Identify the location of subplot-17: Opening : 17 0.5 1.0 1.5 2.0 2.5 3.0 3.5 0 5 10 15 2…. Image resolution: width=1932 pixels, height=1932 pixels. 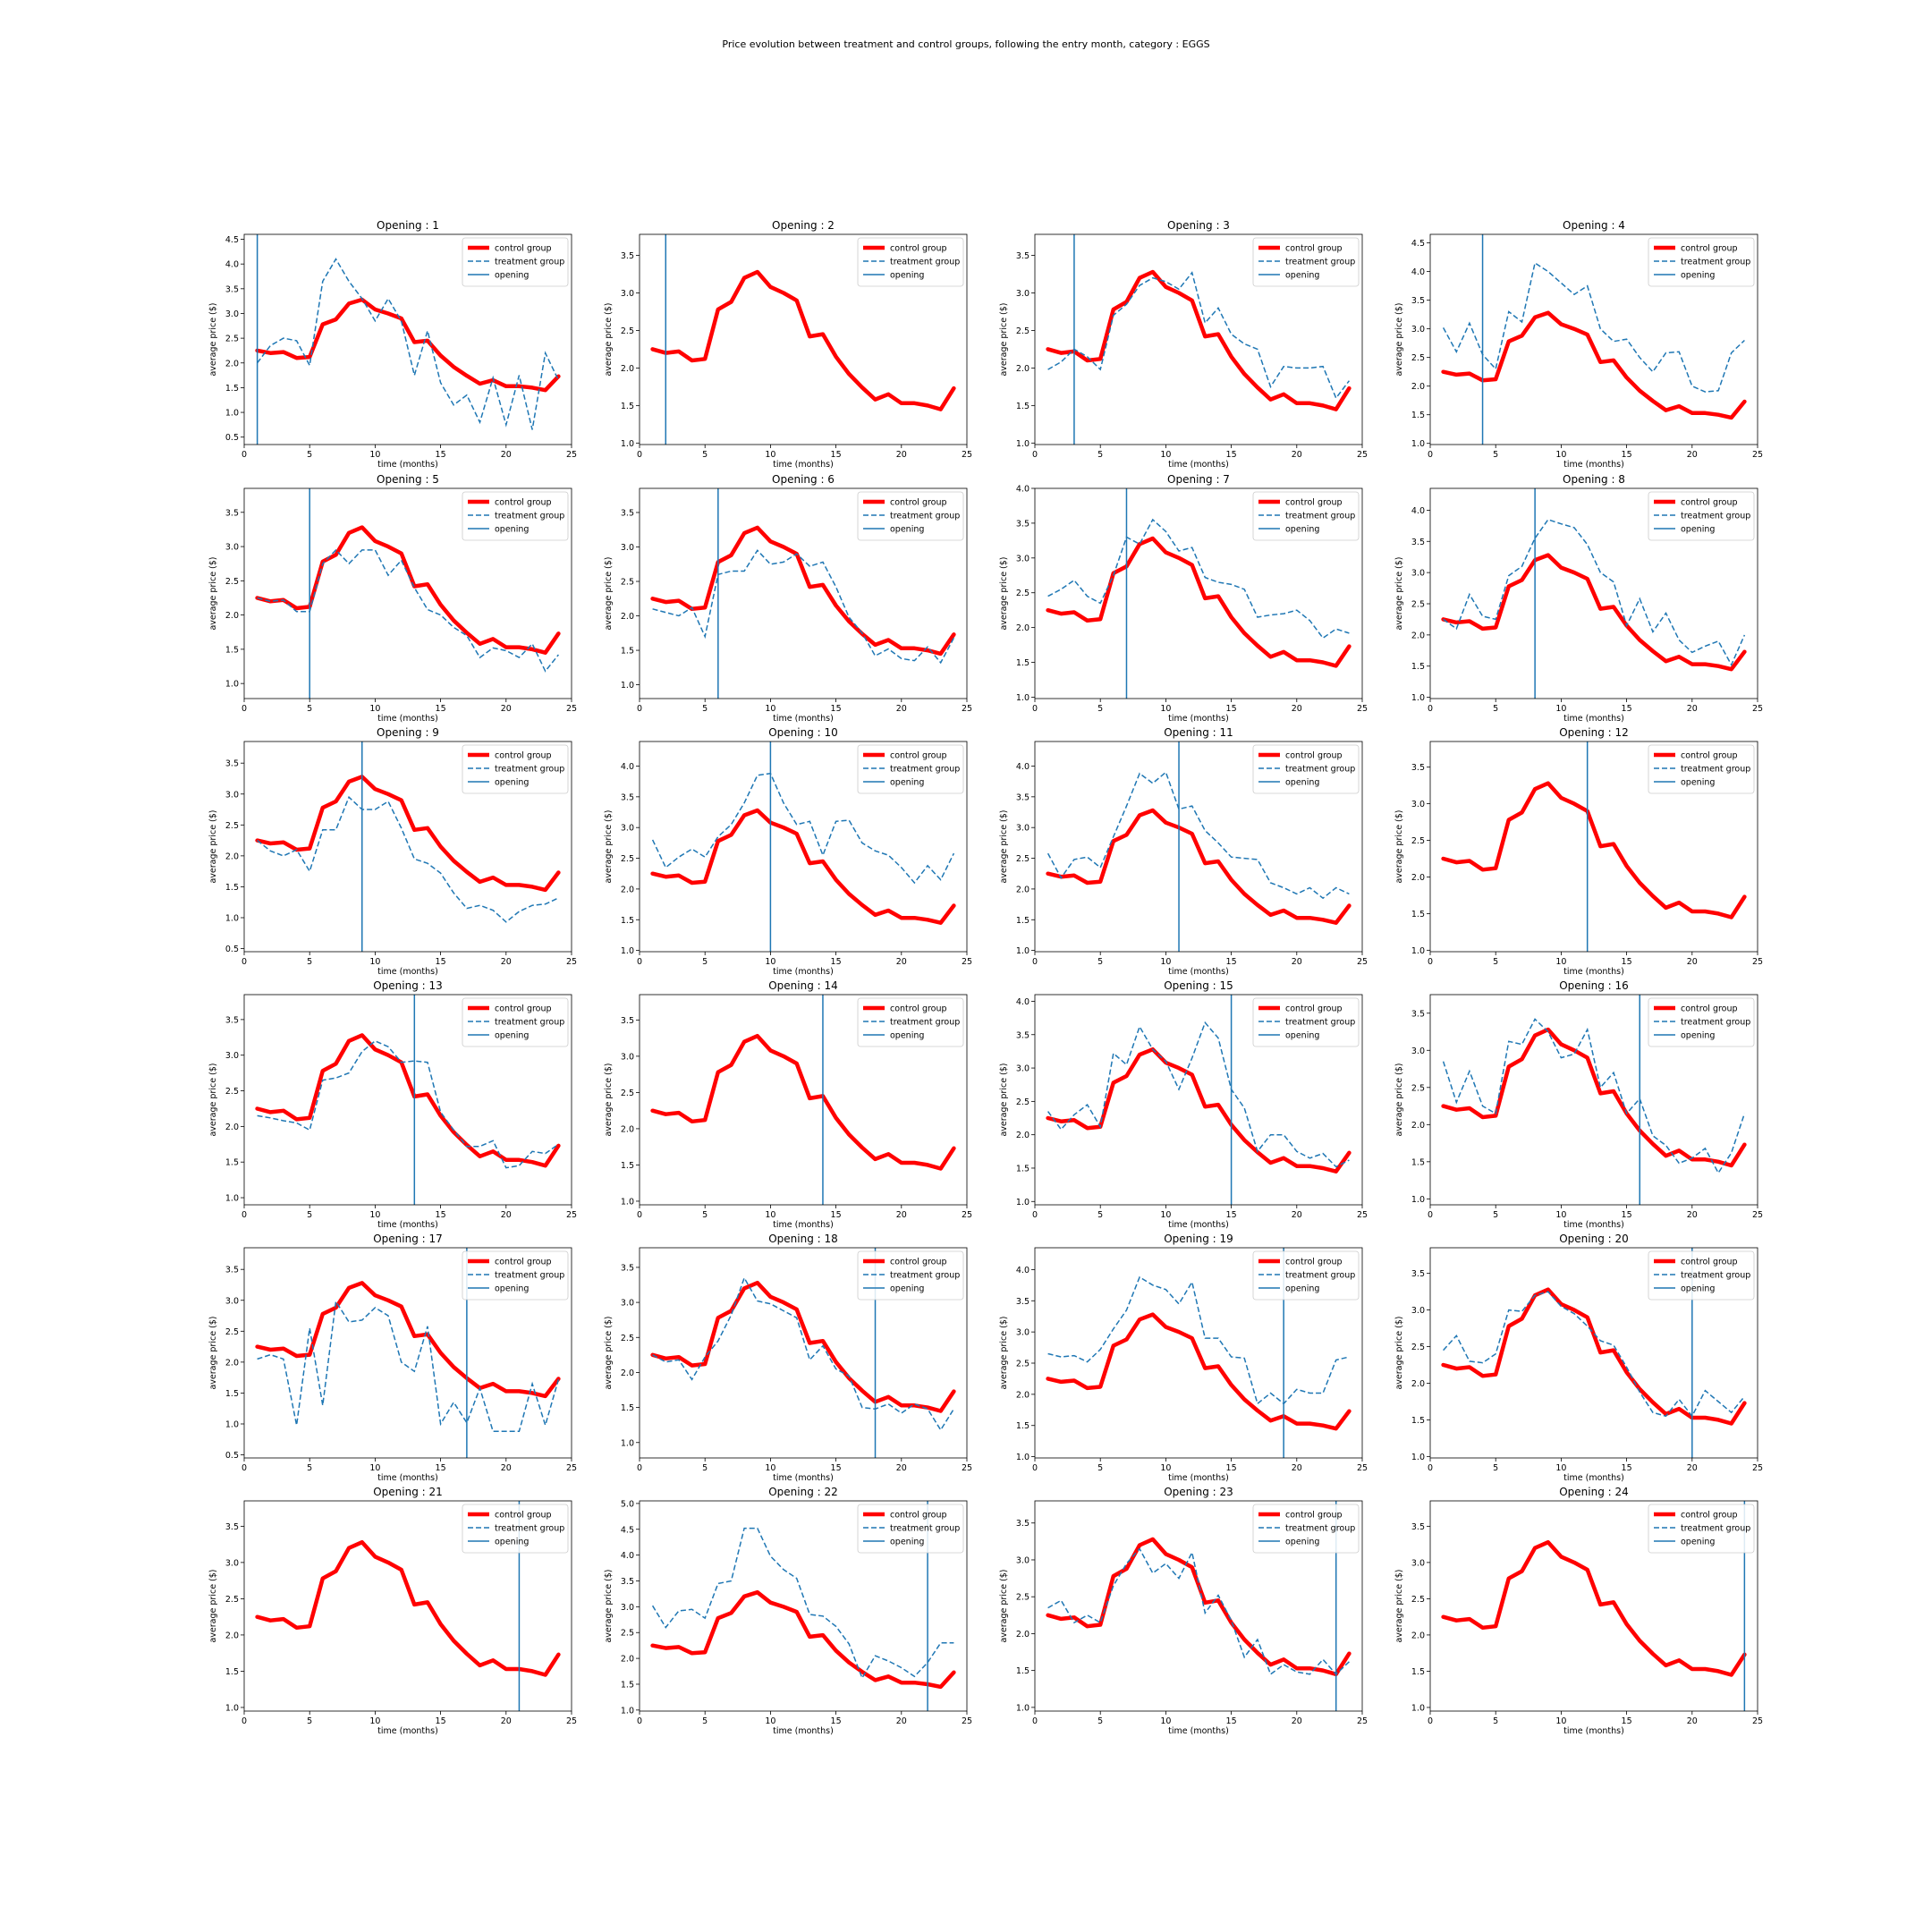
(392, 1358).